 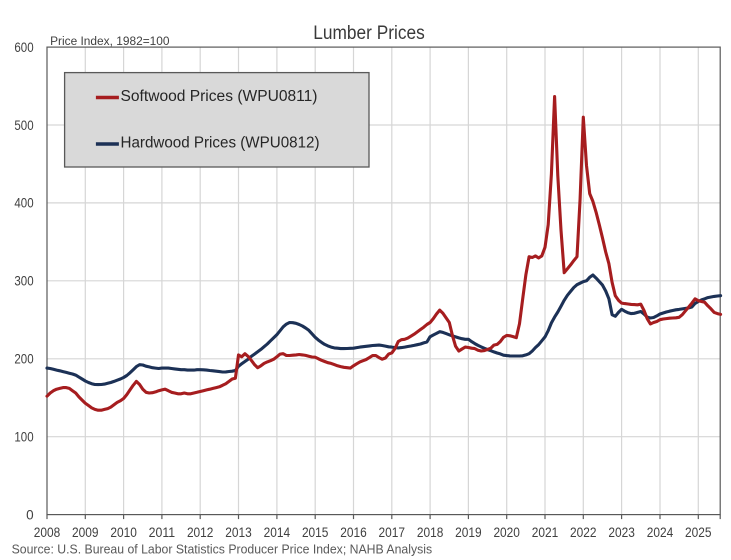 I want to click on svg-text: 200, so click(x=23, y=359).